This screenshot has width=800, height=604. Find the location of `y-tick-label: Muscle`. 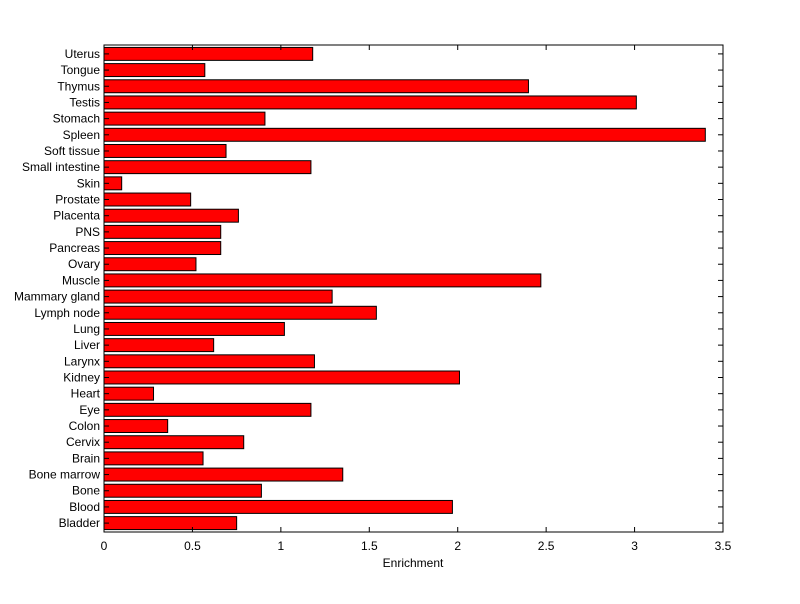

y-tick-label: Muscle is located at coordinates (81, 280).